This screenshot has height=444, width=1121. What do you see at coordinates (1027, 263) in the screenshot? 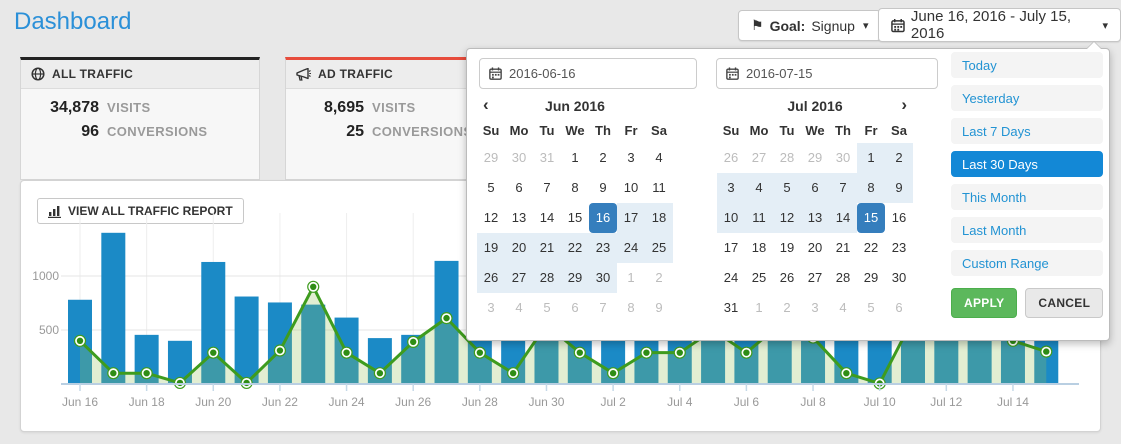
I see `range-option-custom-range: Custom Range` at bounding box center [1027, 263].